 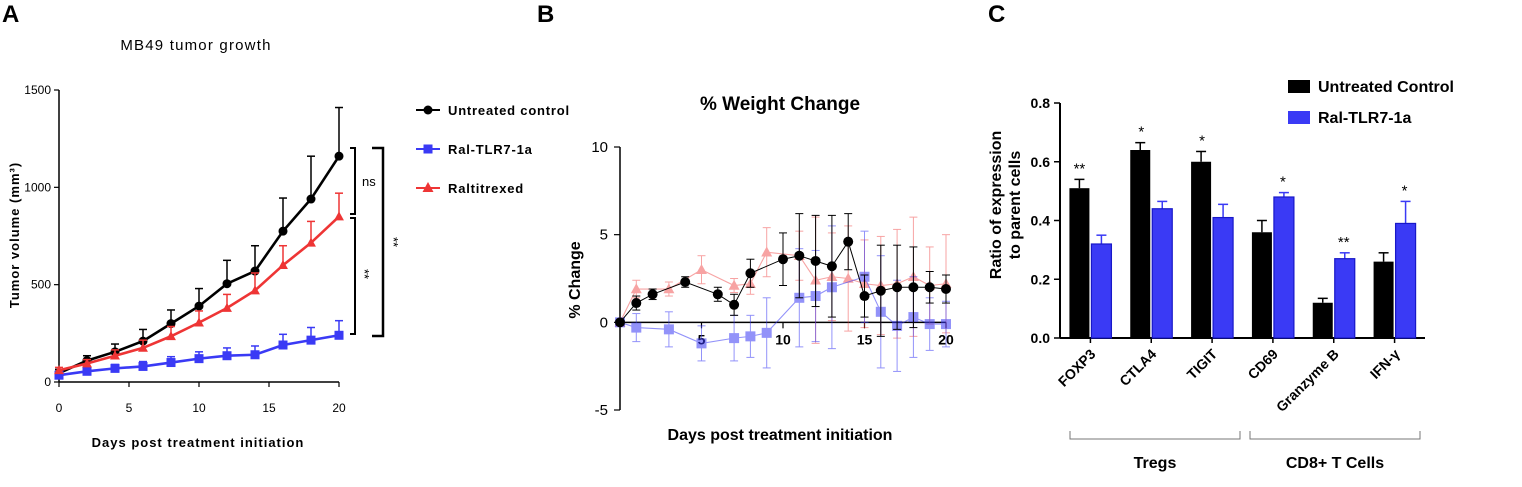 What do you see at coordinates (1383, 299) in the screenshot?
I see `c-bar-untreated-control-ifn` at bounding box center [1383, 299].